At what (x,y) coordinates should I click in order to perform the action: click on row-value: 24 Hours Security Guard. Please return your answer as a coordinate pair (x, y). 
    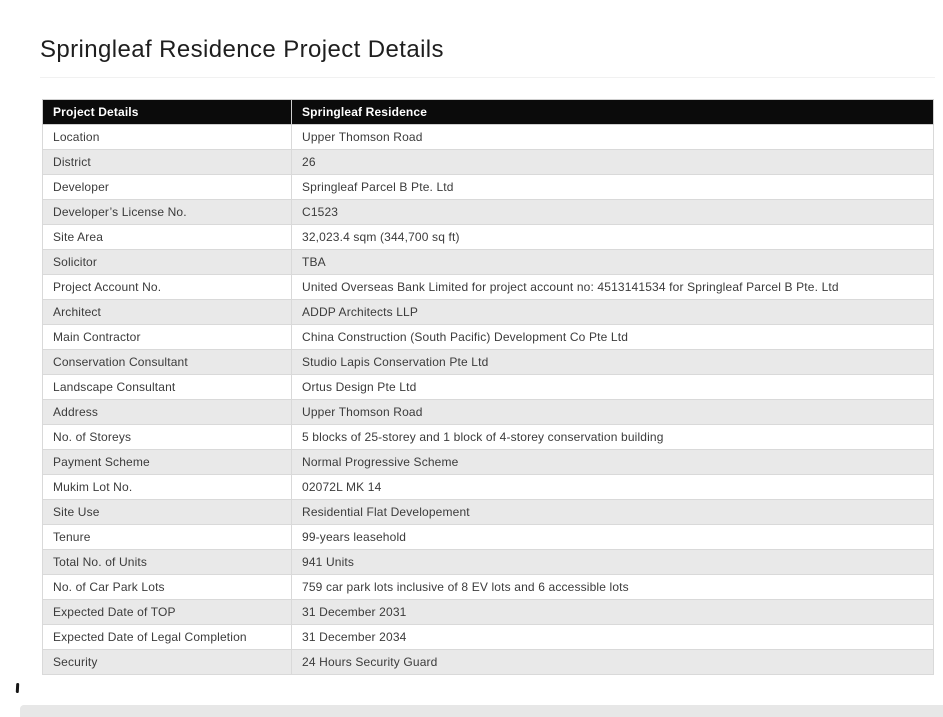
    Looking at the image, I should click on (612, 662).